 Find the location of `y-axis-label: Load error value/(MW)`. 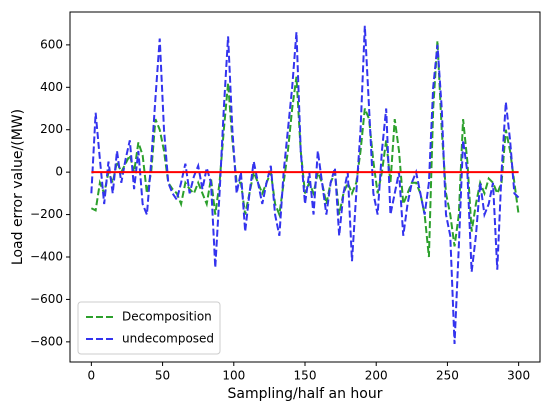

y-axis-label: Load error value/(MW) is located at coordinates (18, 187).